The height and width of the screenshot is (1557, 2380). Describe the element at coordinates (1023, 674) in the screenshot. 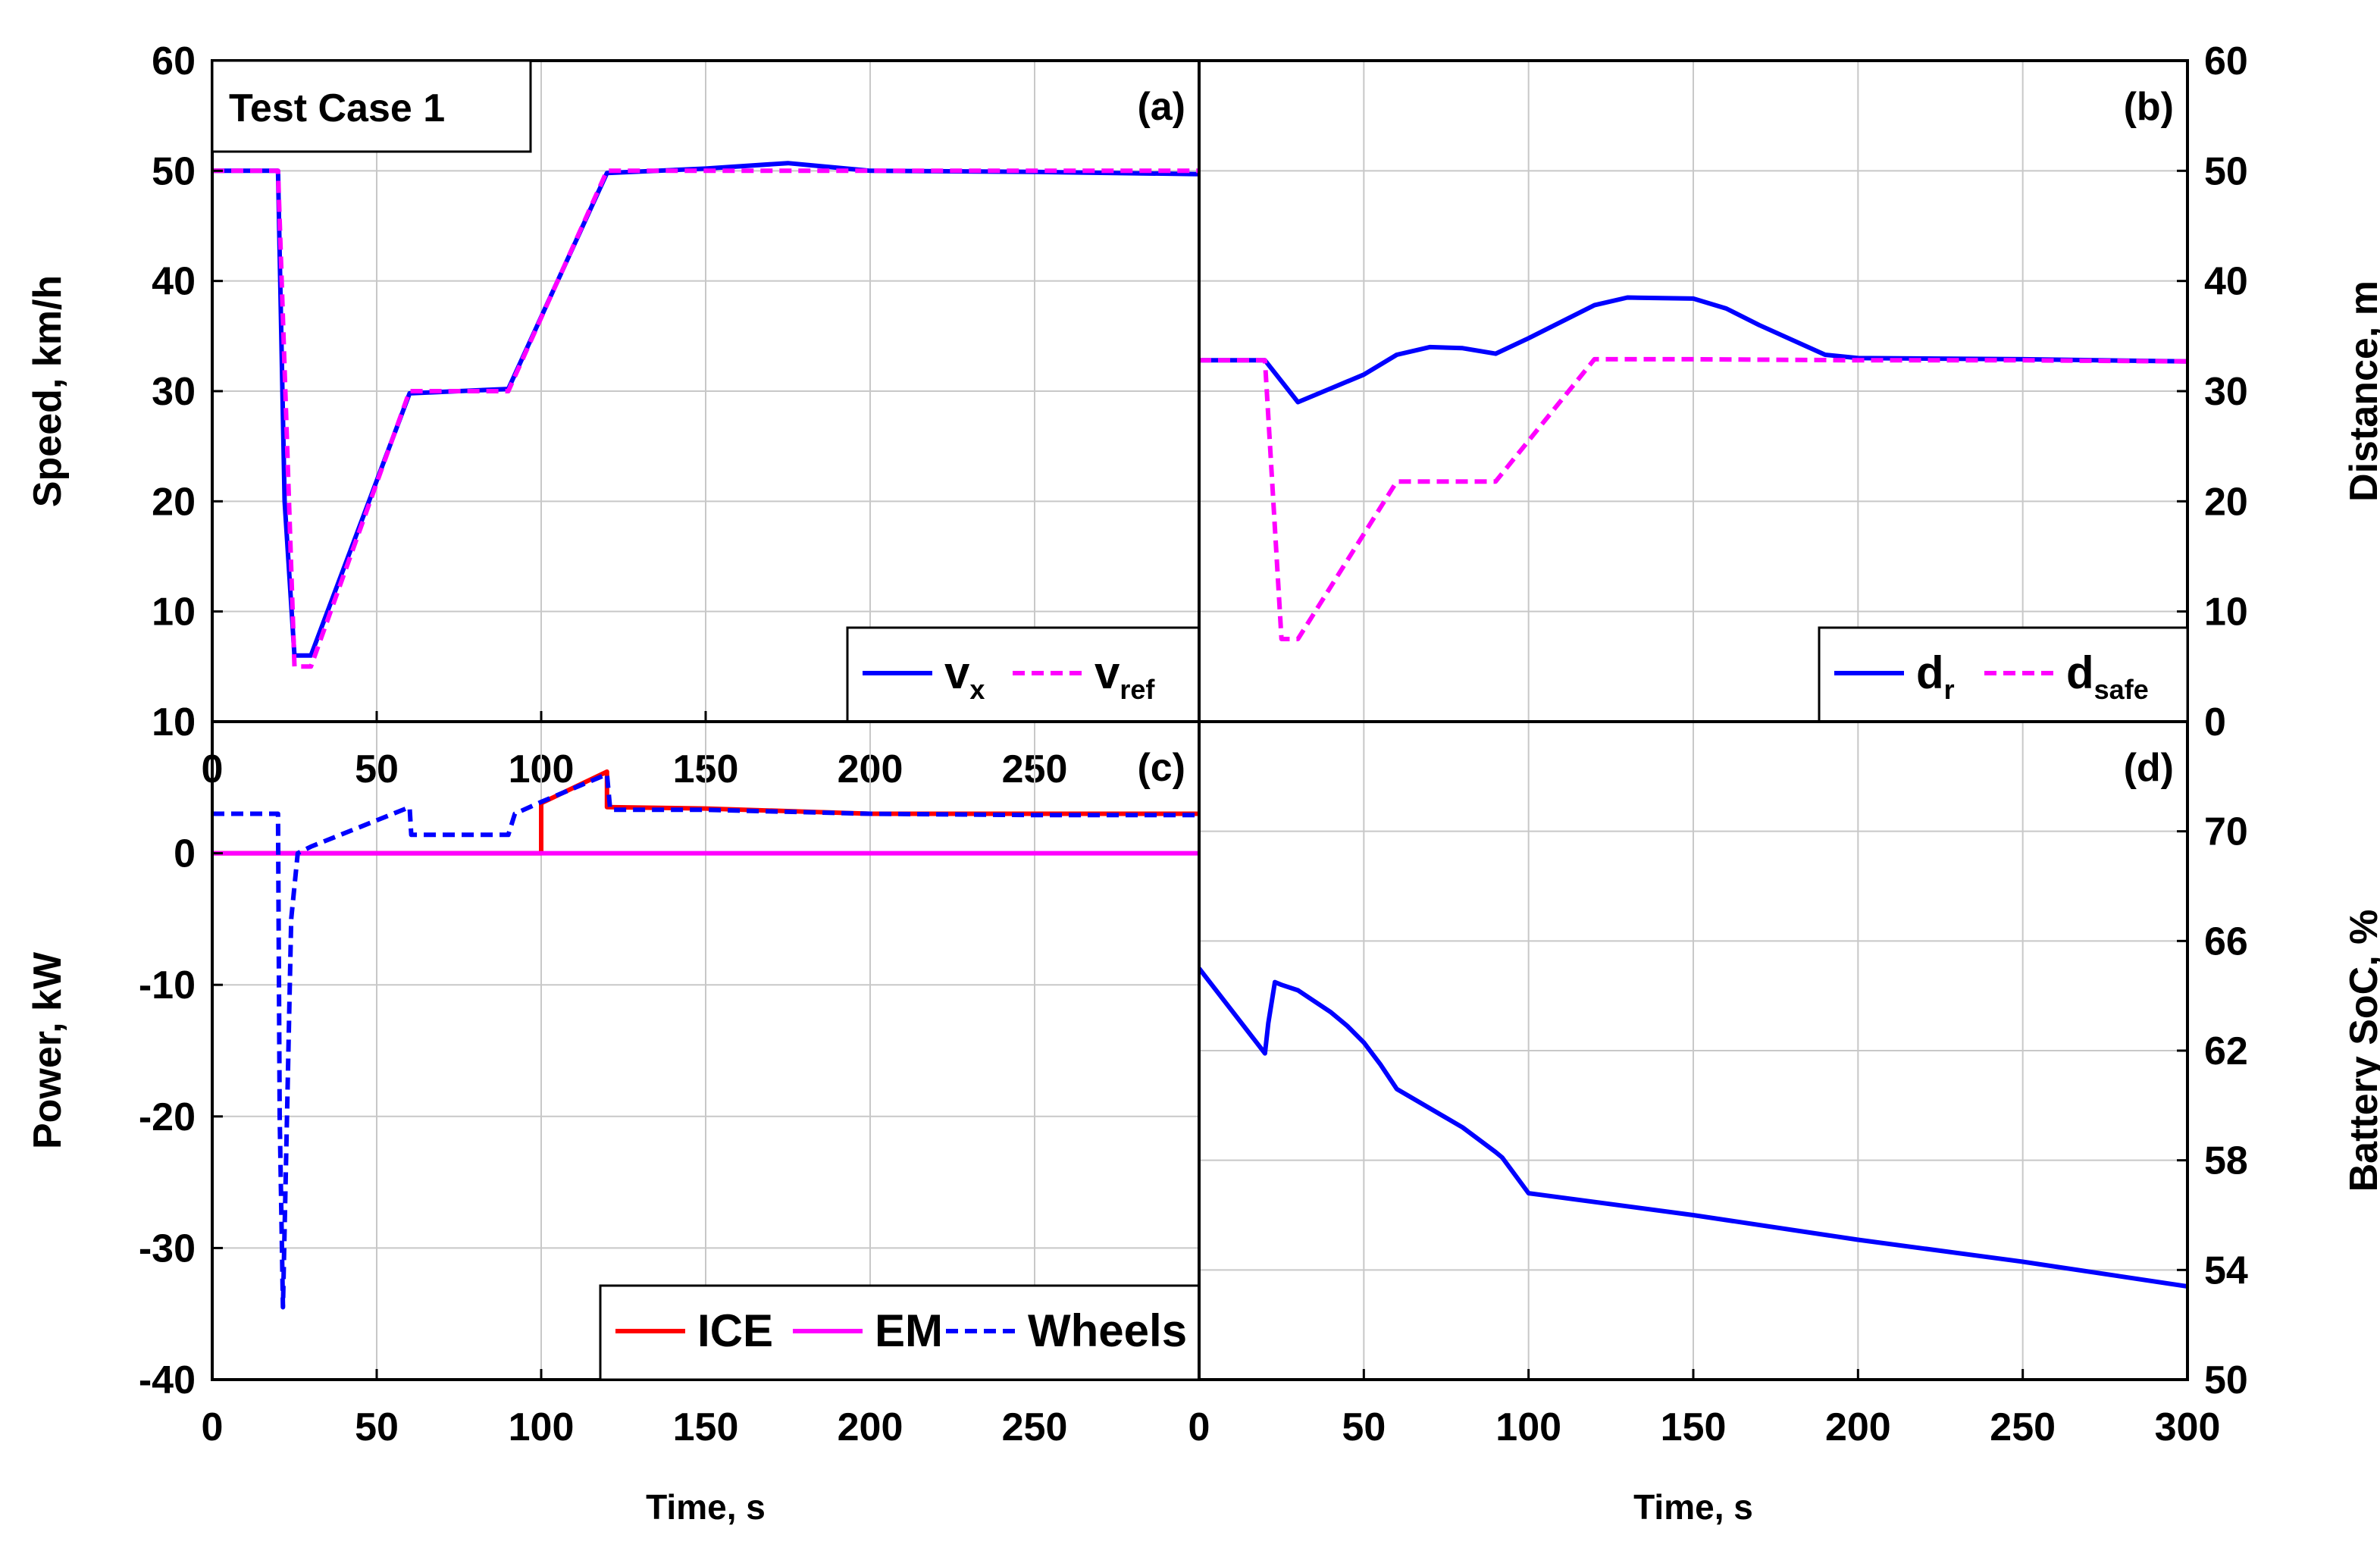

I see `legend: vx vref` at that location.